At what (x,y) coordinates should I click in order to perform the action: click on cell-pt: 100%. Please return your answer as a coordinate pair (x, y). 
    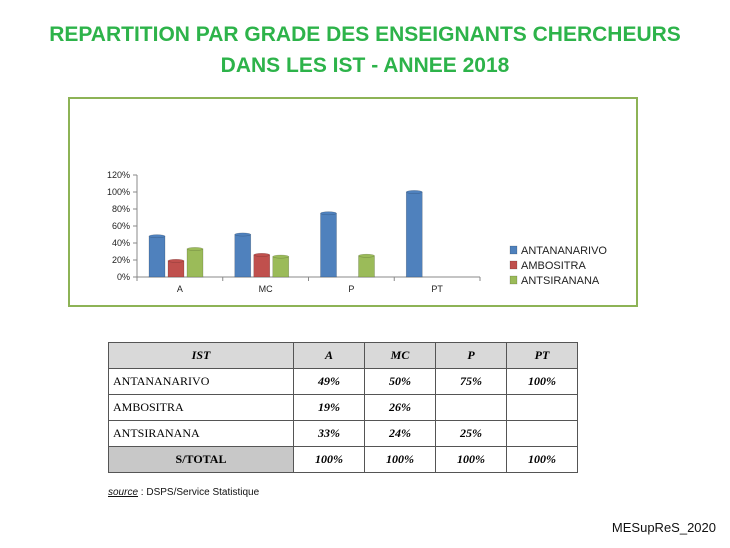
    Looking at the image, I should click on (542, 381).